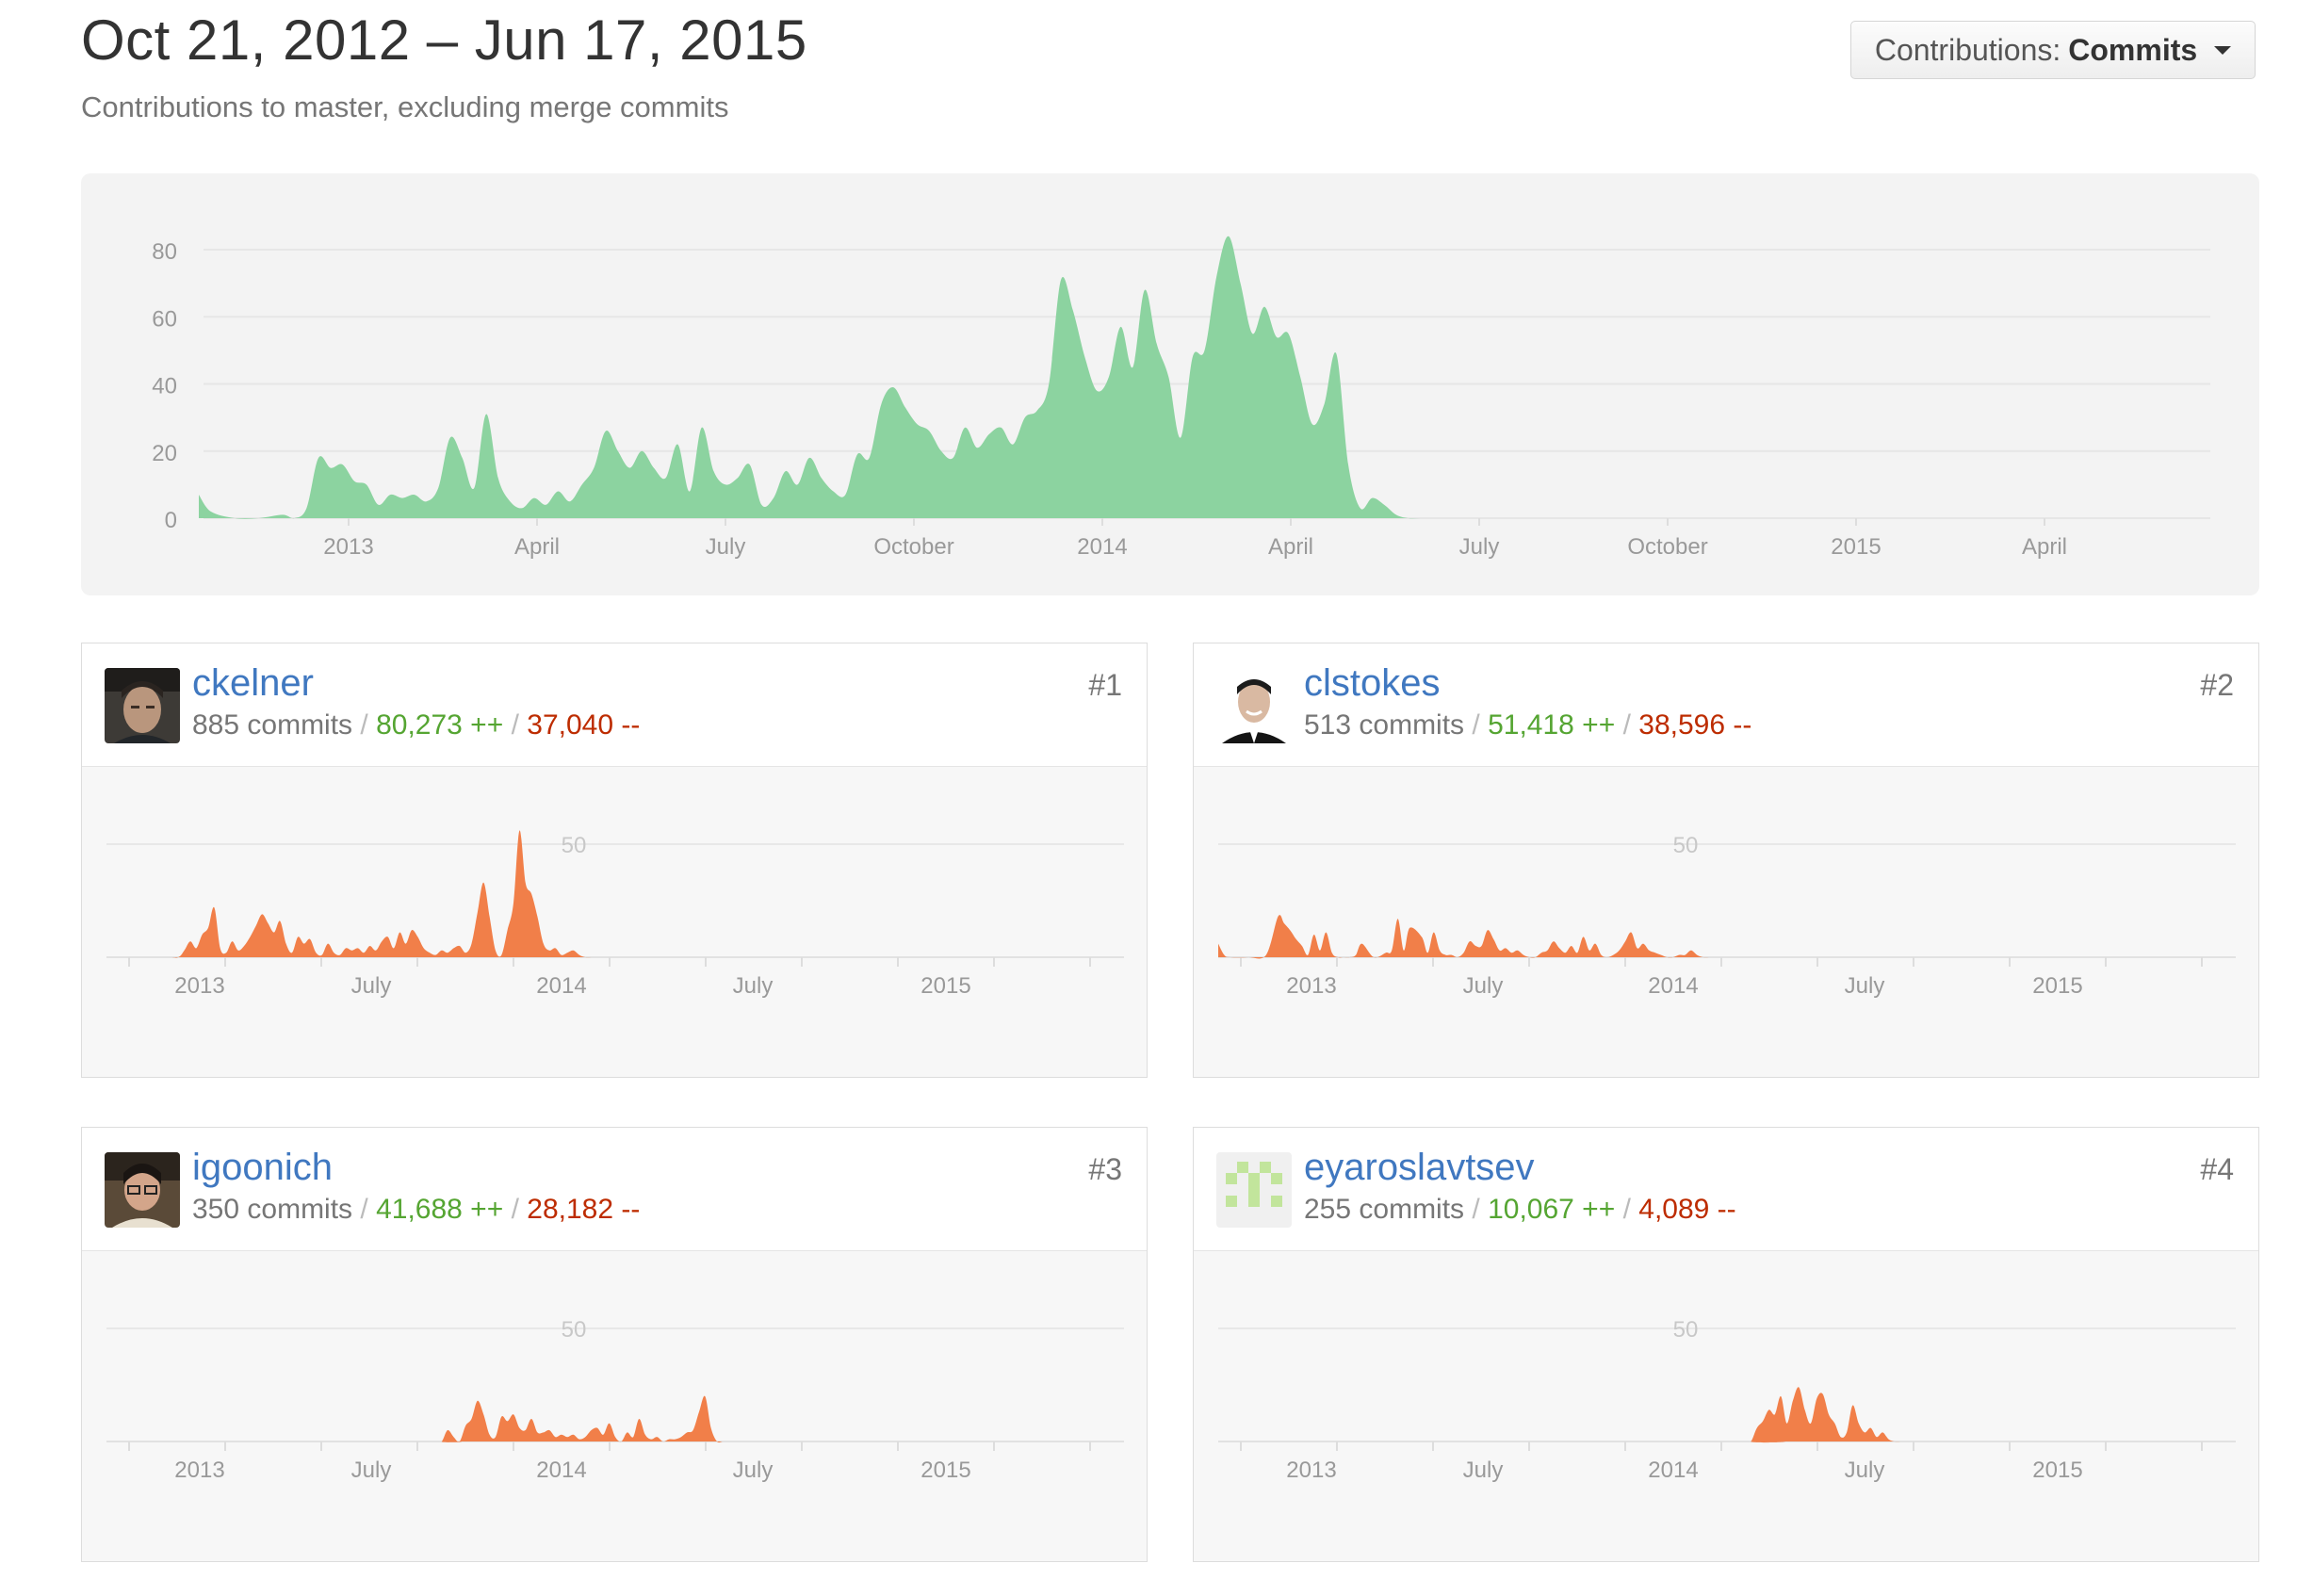  Describe the element at coordinates (1384, 1209) in the screenshot. I see `commit-count: 255 commits` at that location.